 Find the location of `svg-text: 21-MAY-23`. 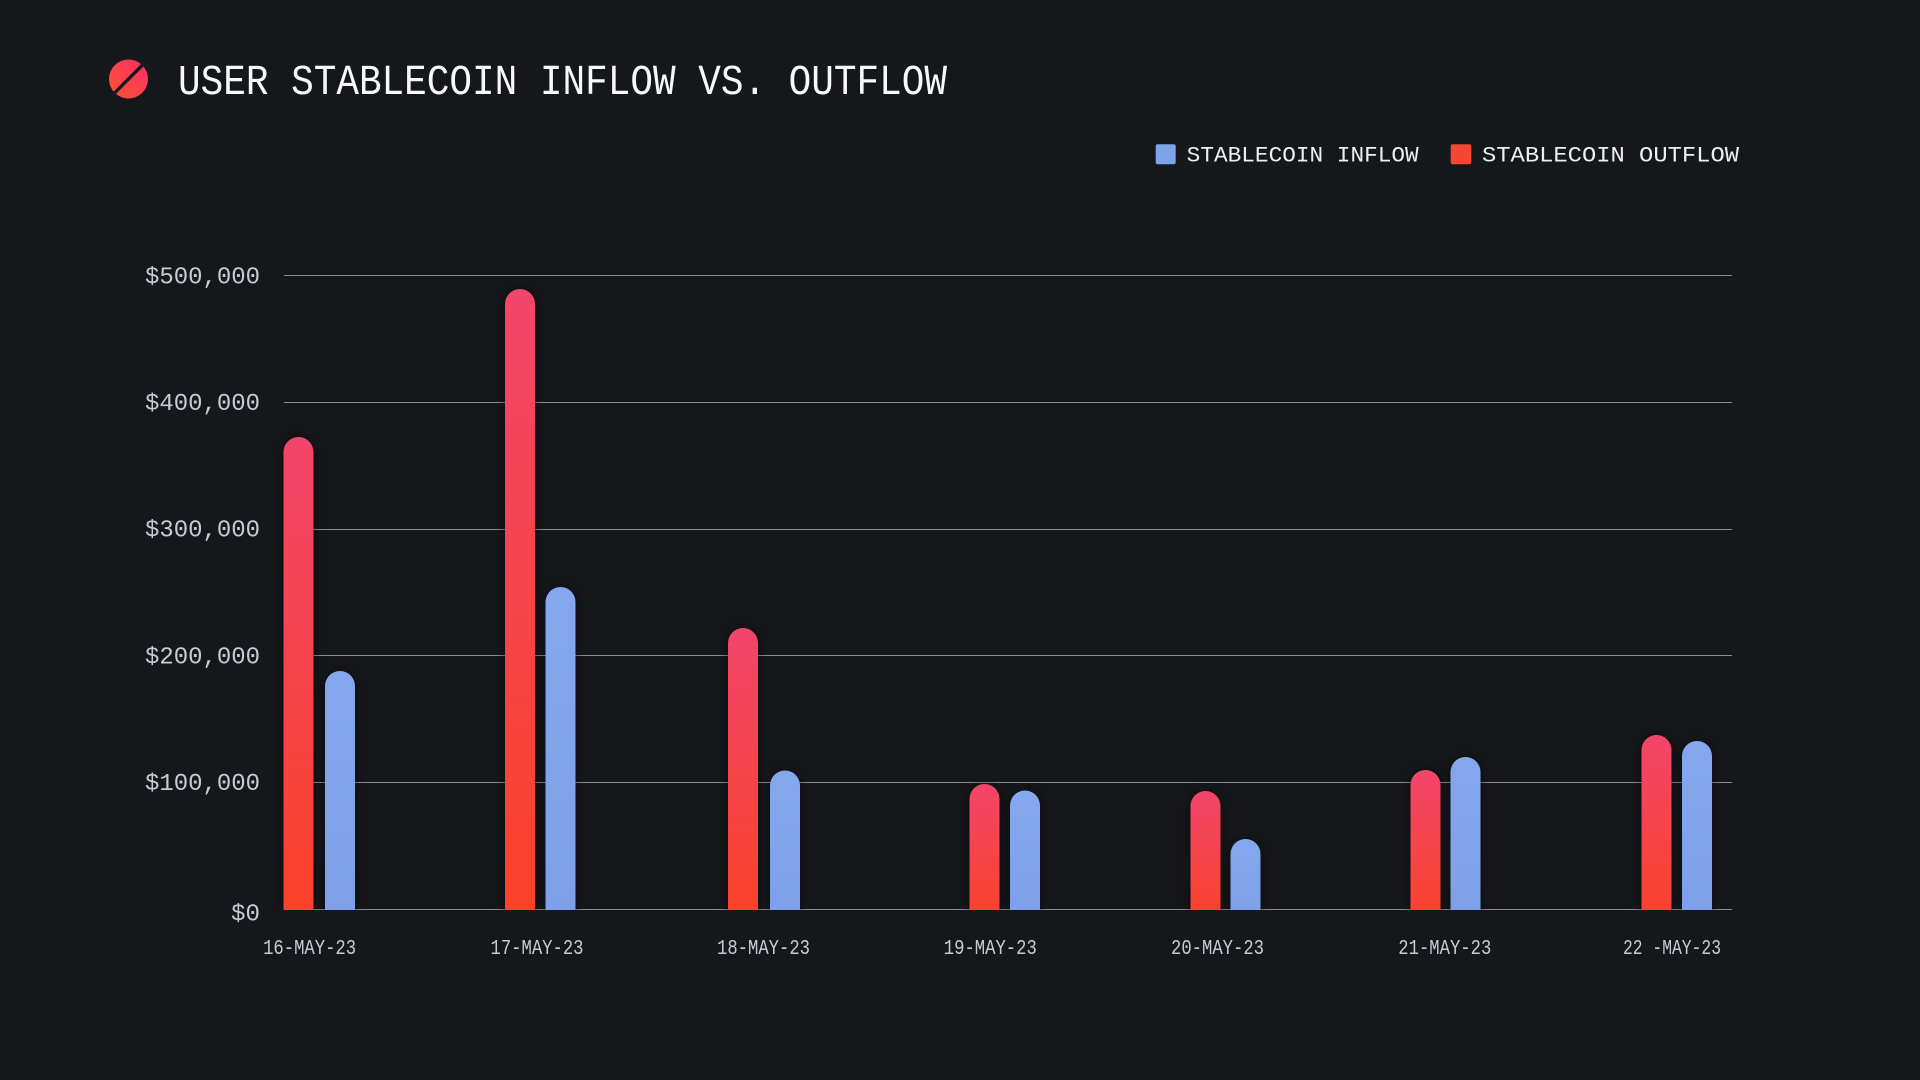

svg-text: 21-MAY-23 is located at coordinates (1444, 949).